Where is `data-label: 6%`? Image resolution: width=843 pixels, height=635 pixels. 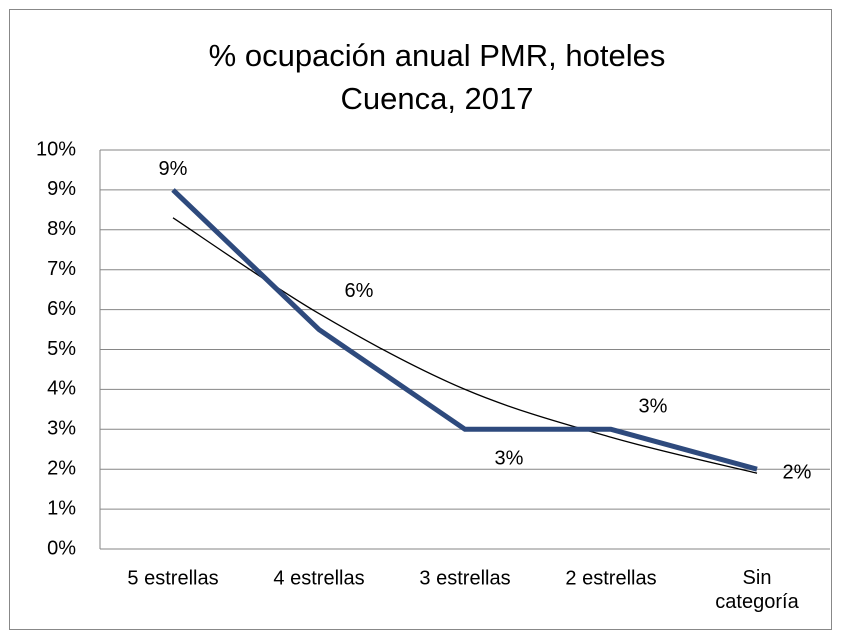
data-label: 6% is located at coordinates (359, 291).